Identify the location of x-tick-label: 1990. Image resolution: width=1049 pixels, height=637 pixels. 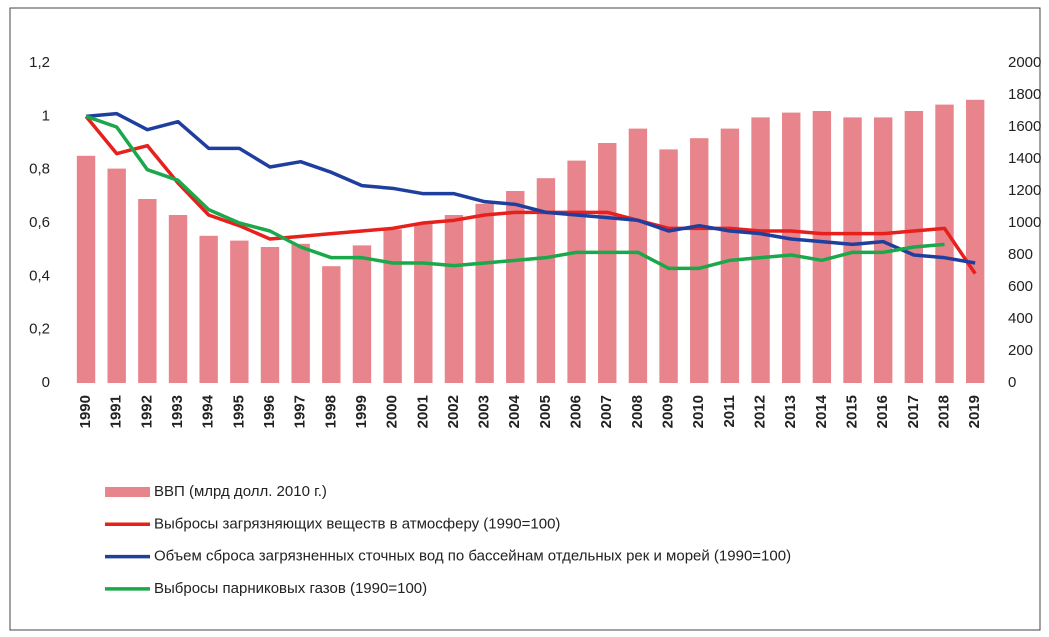
(85, 411).